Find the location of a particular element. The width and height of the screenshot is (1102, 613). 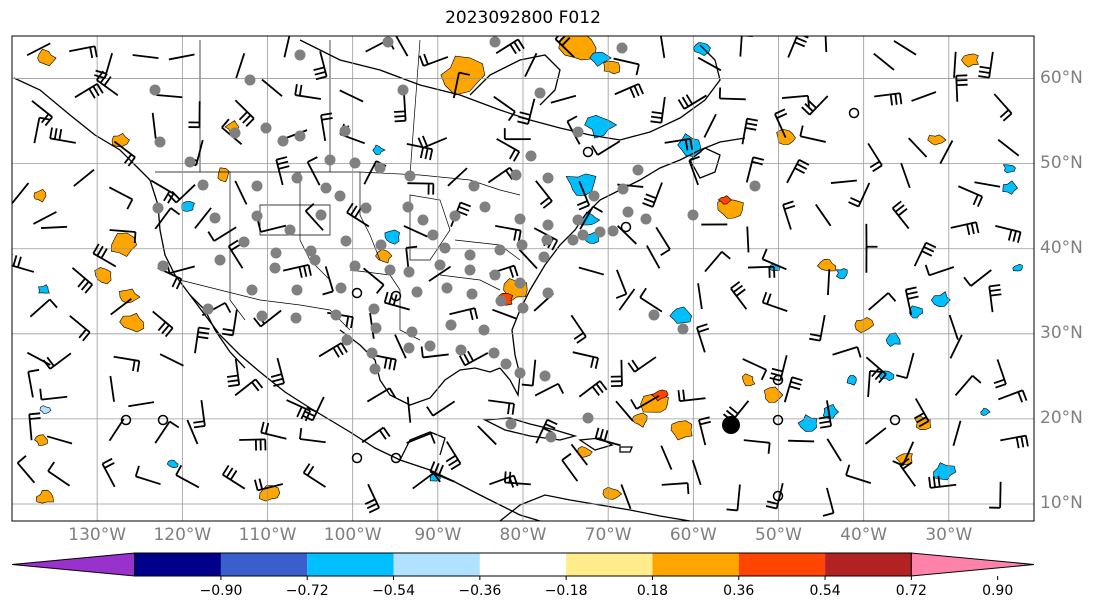

colorbar-tick-label: −0.90 is located at coordinates (221, 591).